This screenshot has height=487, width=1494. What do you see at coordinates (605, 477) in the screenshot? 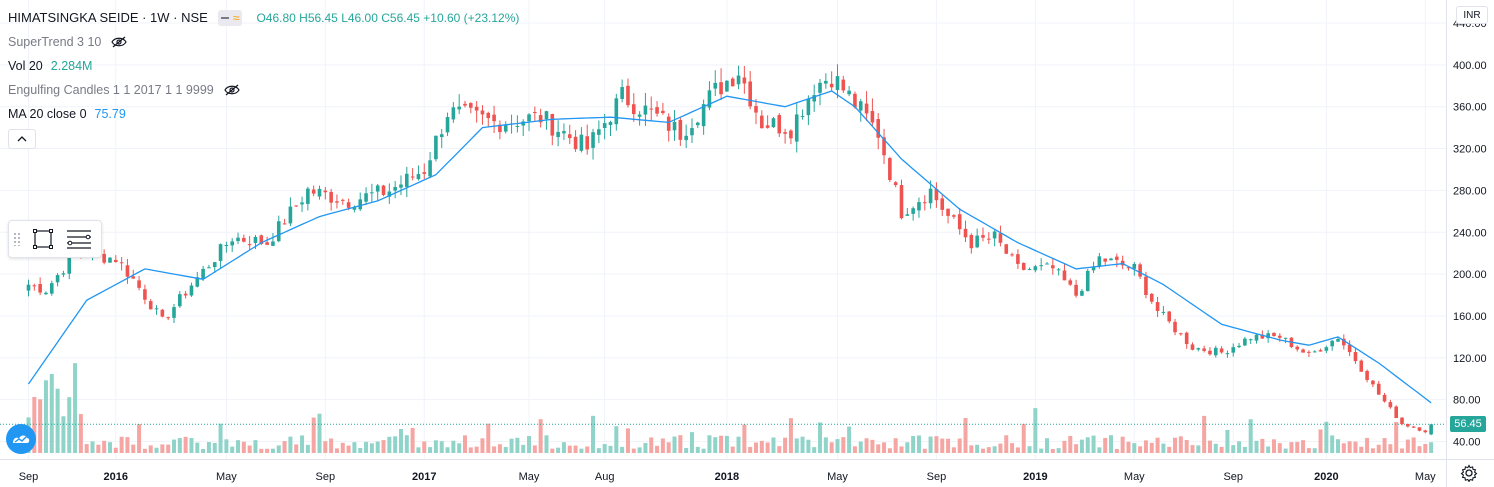
I see `x-tick-label: Aug` at bounding box center [605, 477].